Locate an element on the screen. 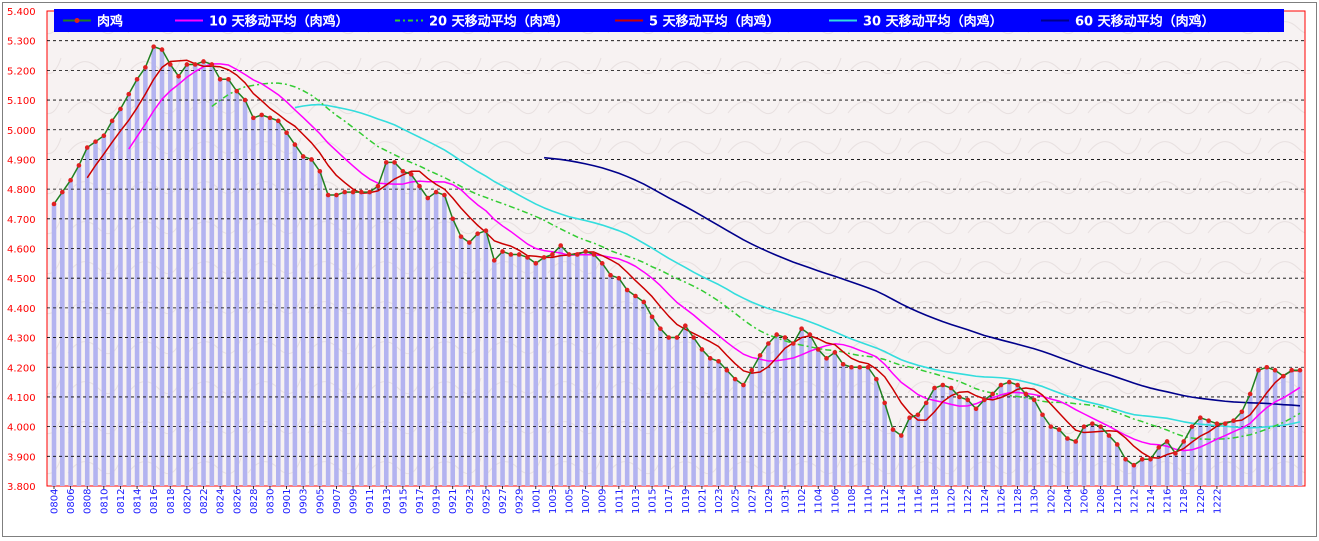 The height and width of the screenshot is (541, 1319). x-tick-label: 0808 is located at coordinates (88, 501).